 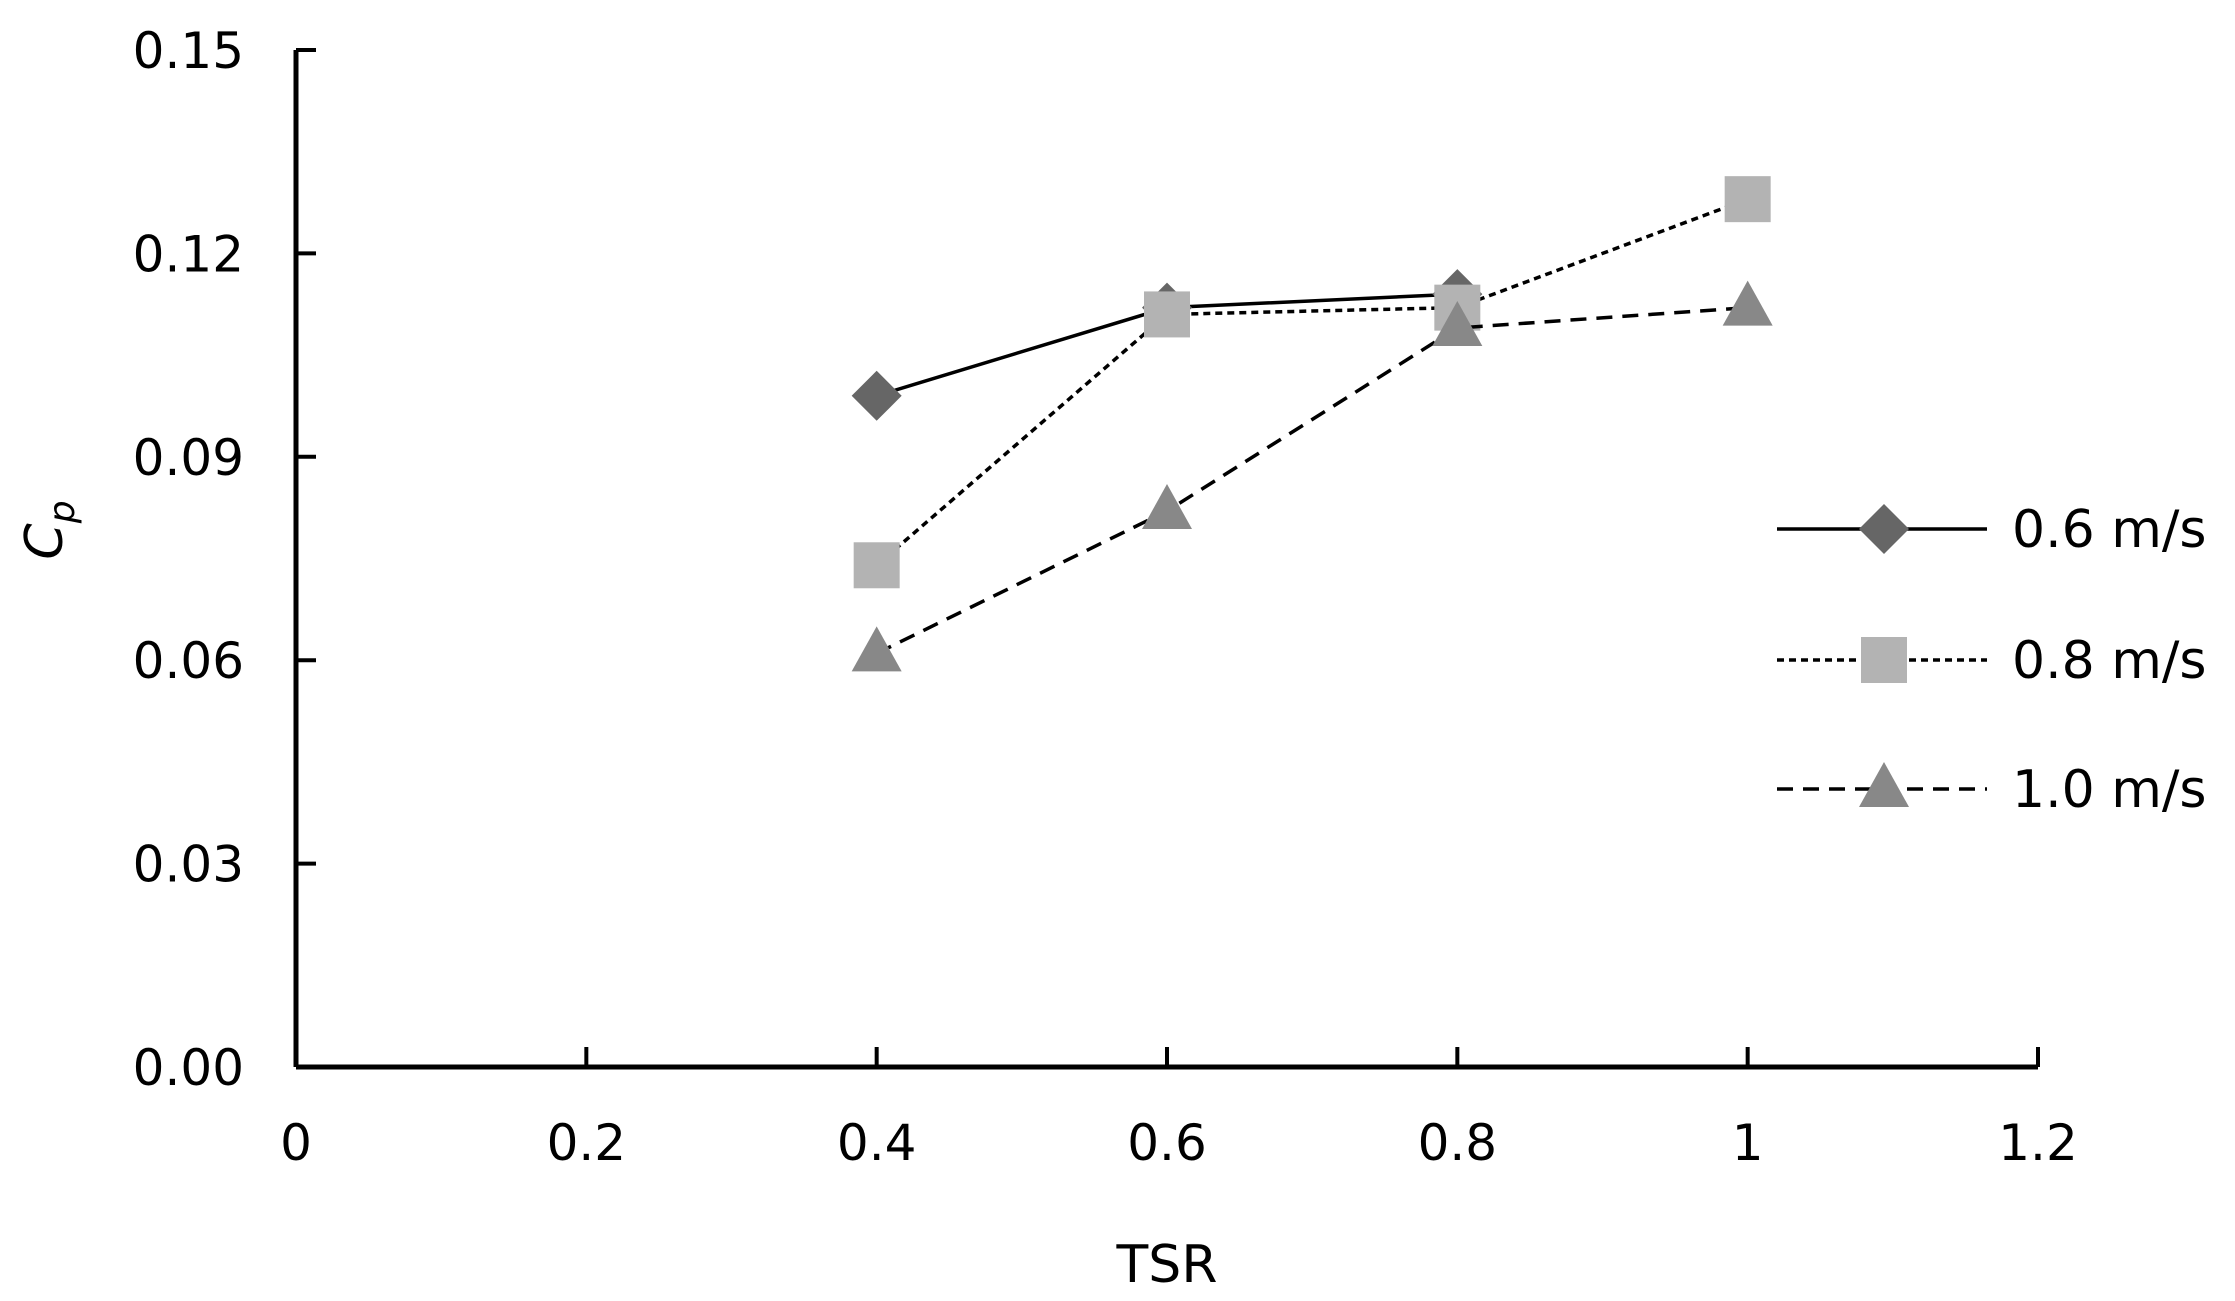 I want to click on data-point-diamond, so click(x=876, y=395).